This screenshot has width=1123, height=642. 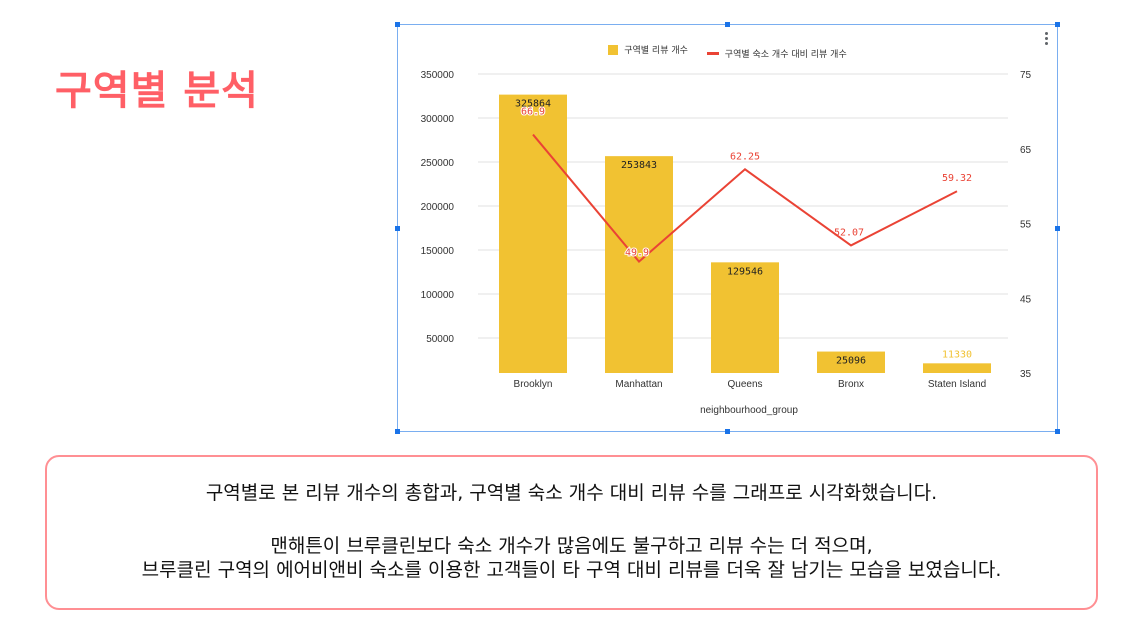 I want to click on bar-queens, so click(x=745, y=317).